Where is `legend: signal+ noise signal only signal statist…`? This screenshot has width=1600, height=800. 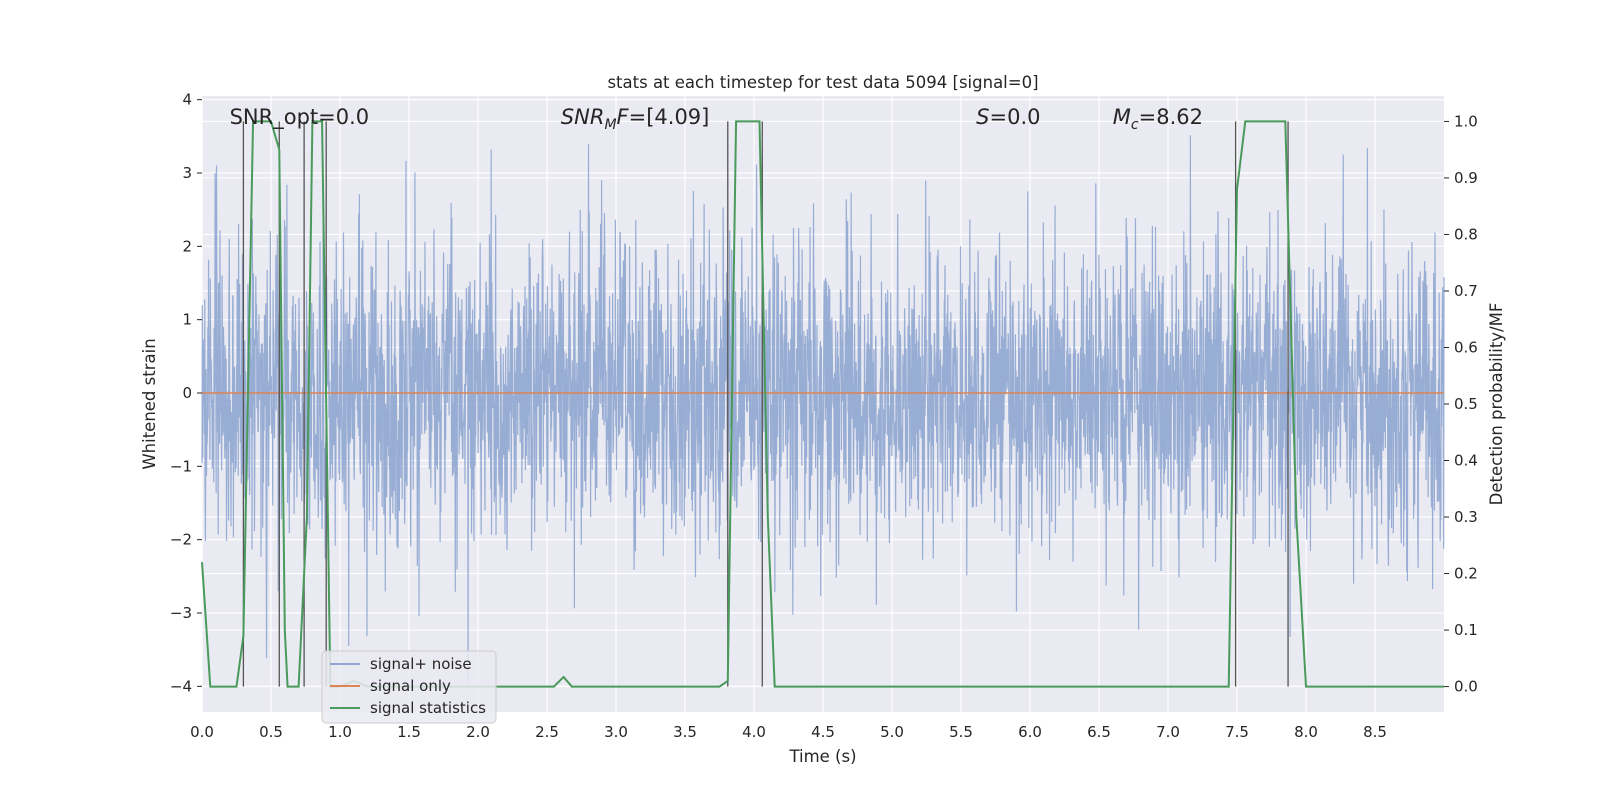 legend: signal+ noise signal only signal statist… is located at coordinates (409, 687).